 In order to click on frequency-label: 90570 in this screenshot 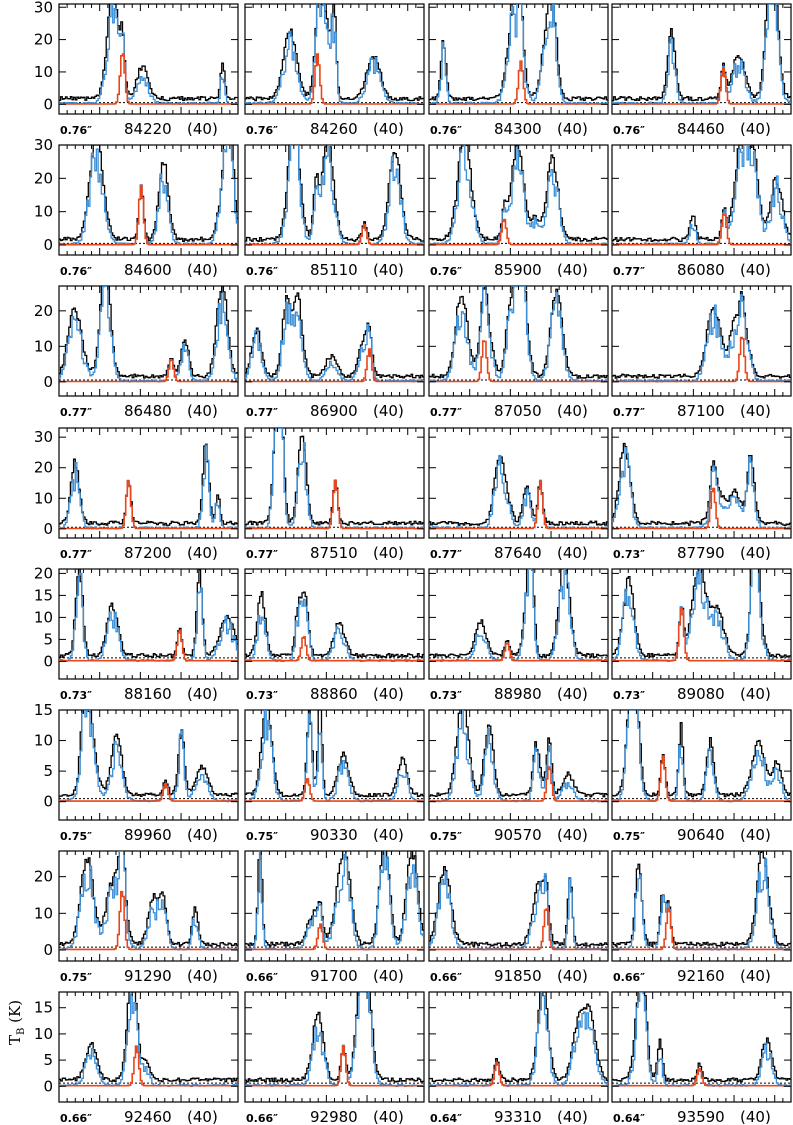, I will do `click(518, 835)`.